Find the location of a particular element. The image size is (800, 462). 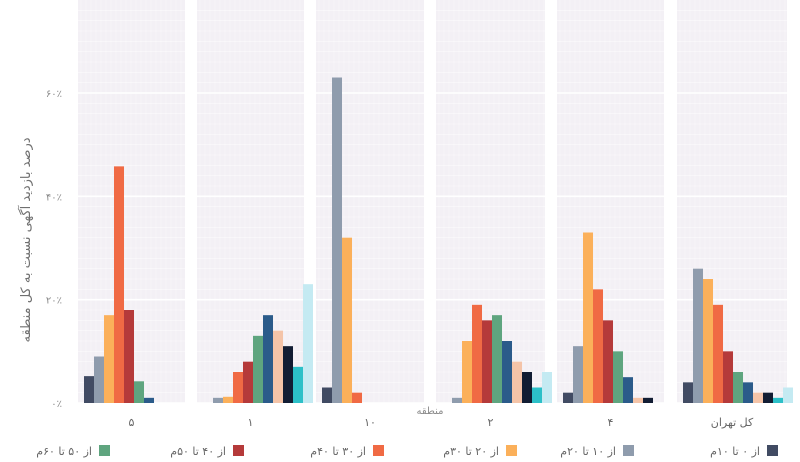

legend-label: از ۳۰ تا ۴۰م is located at coordinates (338, 451).